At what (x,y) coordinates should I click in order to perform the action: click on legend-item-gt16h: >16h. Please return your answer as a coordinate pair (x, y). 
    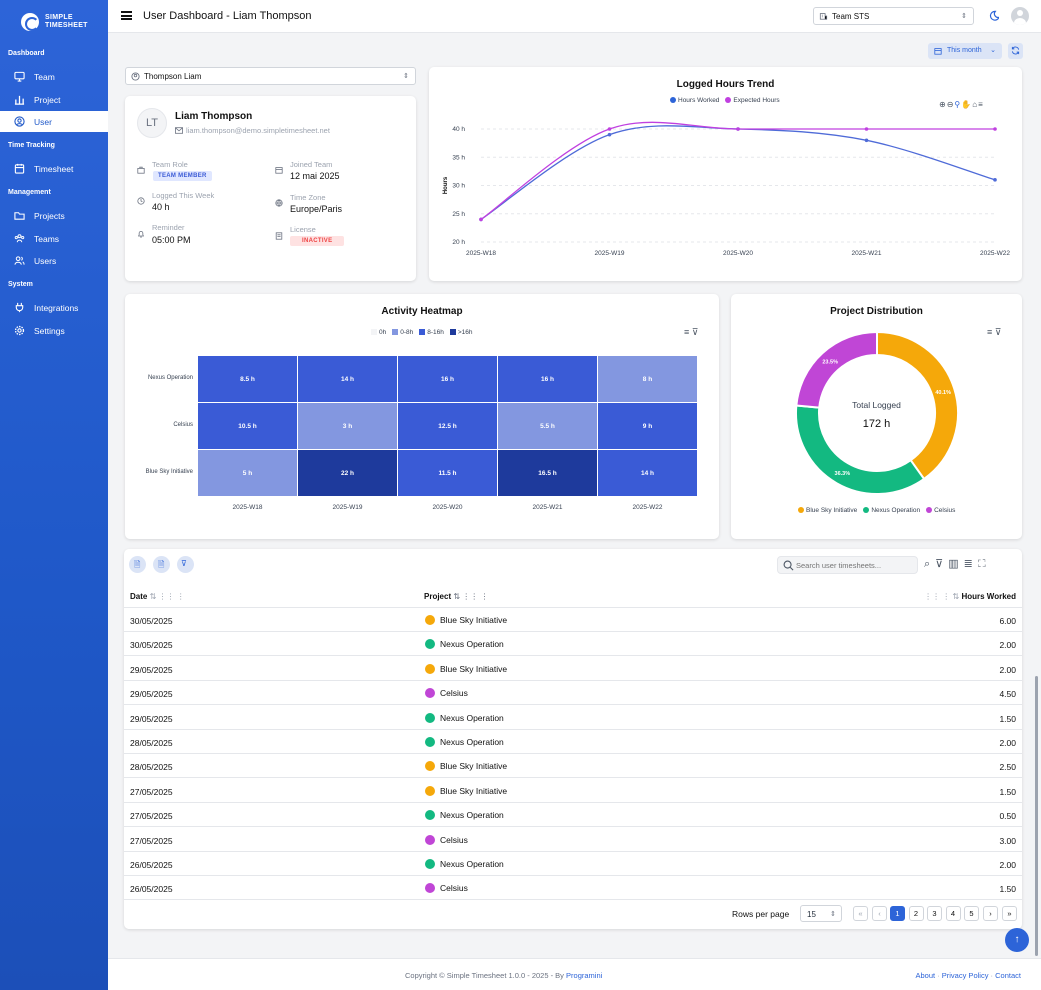
    Looking at the image, I should click on (461, 332).